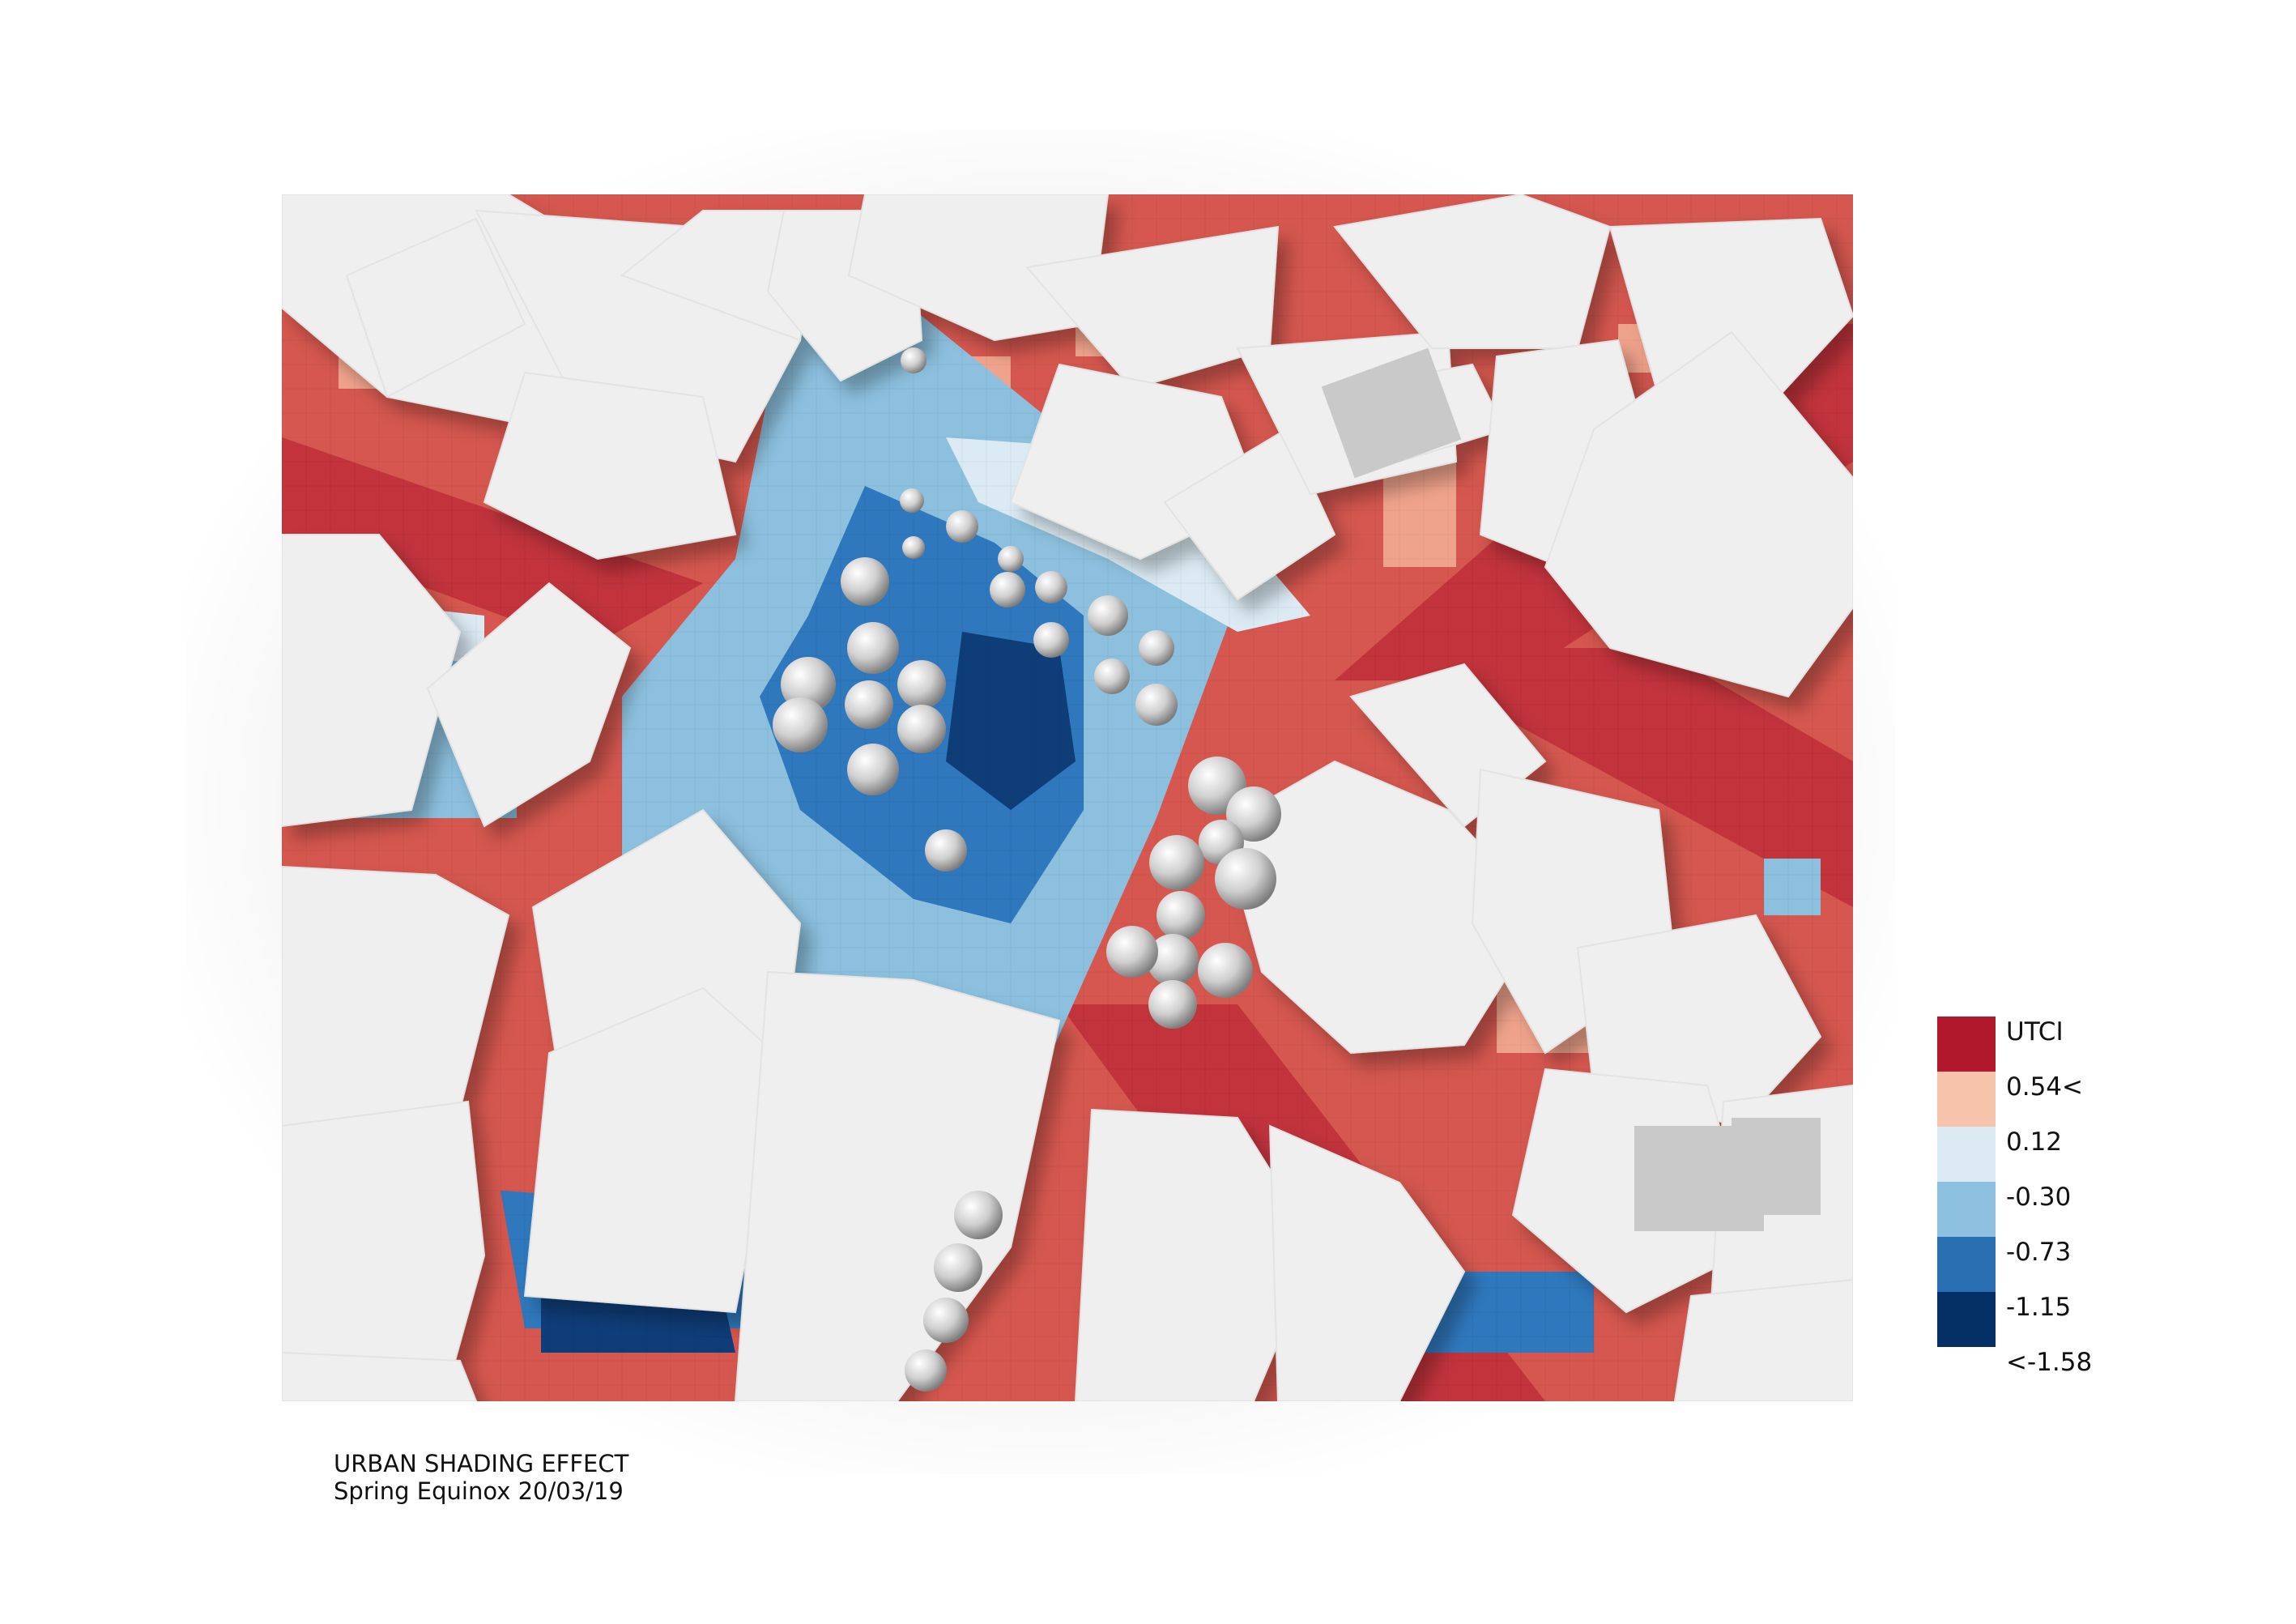 The image size is (2296, 1624). What do you see at coordinates (1027, 869) in the screenshot?
I see `tree-canopies` at bounding box center [1027, 869].